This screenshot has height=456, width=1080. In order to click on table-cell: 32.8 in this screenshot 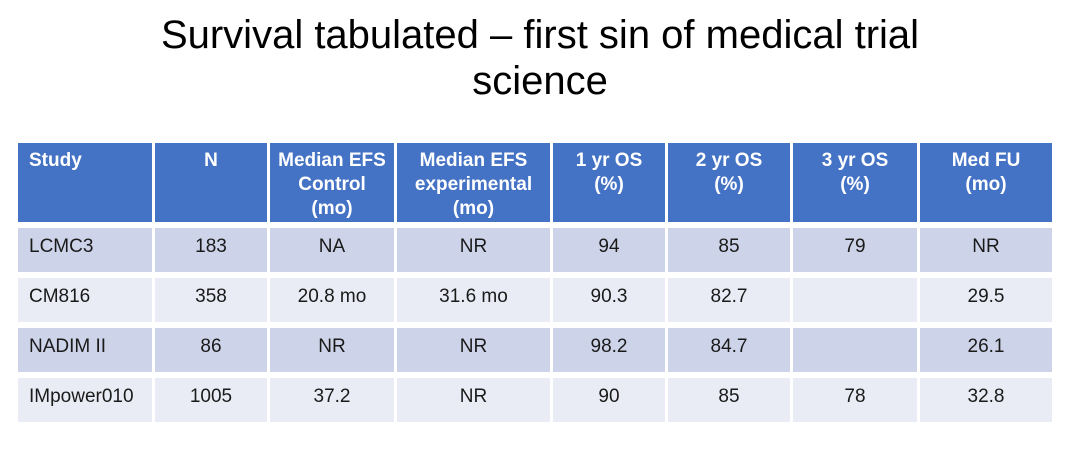, I will do `click(986, 403)`.